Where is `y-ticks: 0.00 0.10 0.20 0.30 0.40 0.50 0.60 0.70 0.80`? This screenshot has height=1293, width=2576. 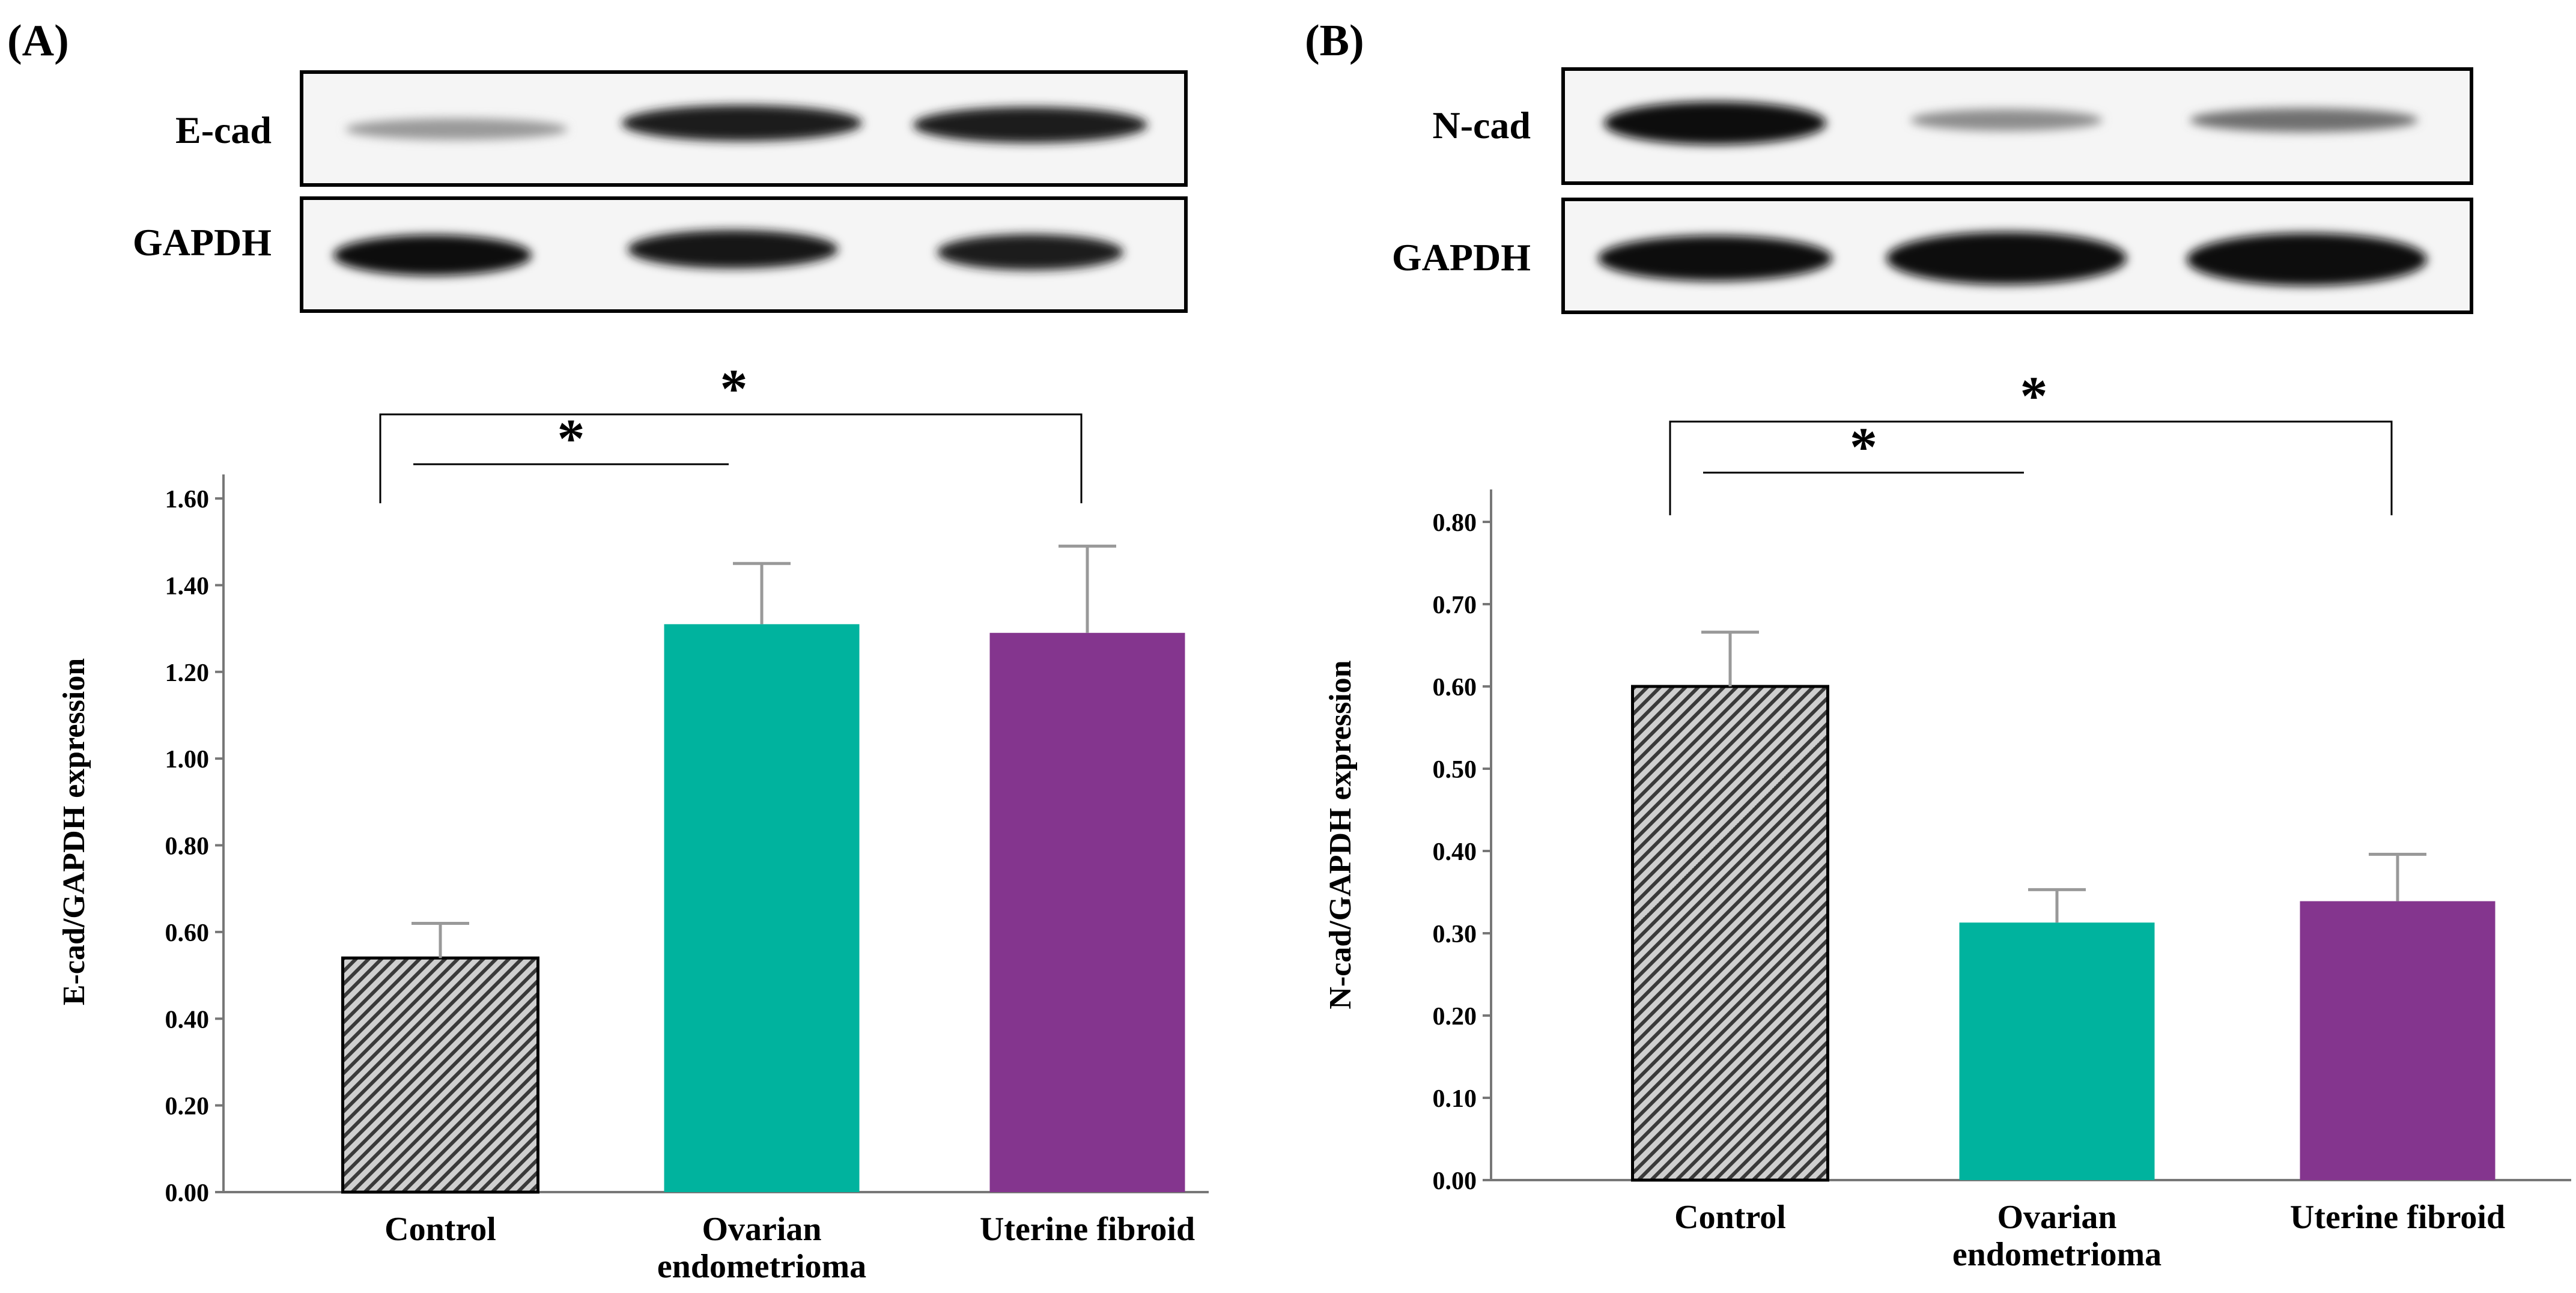 y-ticks: 0.00 0.10 0.20 0.30 0.40 0.50 0.60 0.70 0.80 is located at coordinates (1462, 852).